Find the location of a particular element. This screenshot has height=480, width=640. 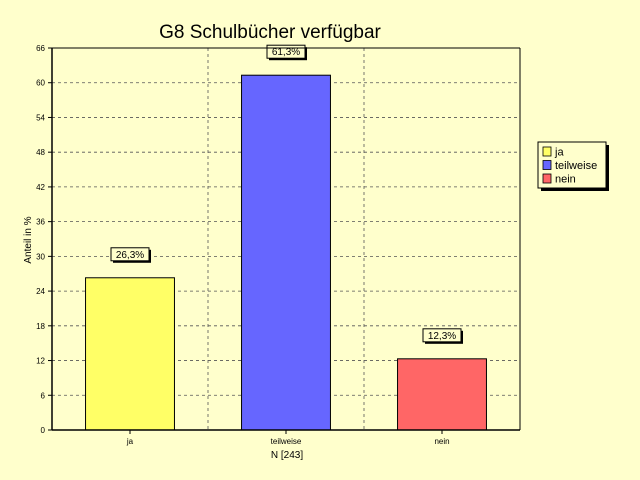

legend-swatch-ja is located at coordinates (547, 151).